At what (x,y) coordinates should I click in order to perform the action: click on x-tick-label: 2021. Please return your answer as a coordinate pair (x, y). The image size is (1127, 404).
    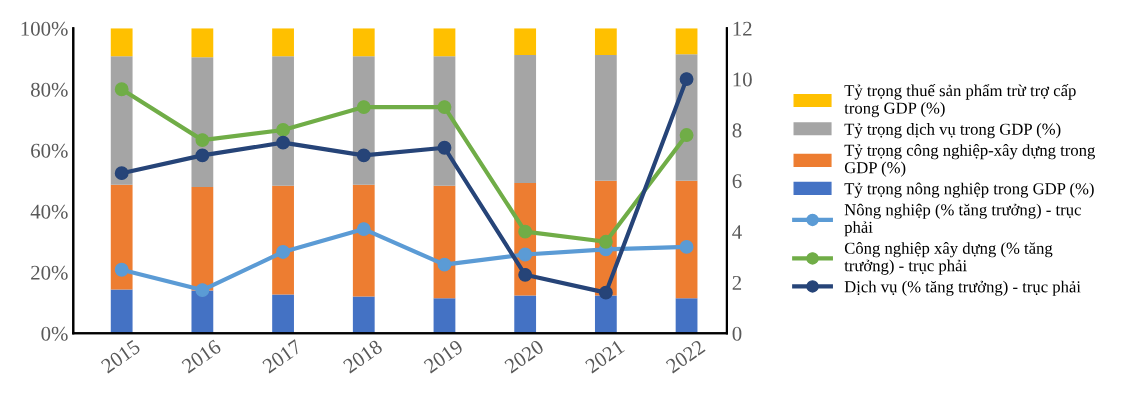
    Looking at the image, I should click on (604, 356).